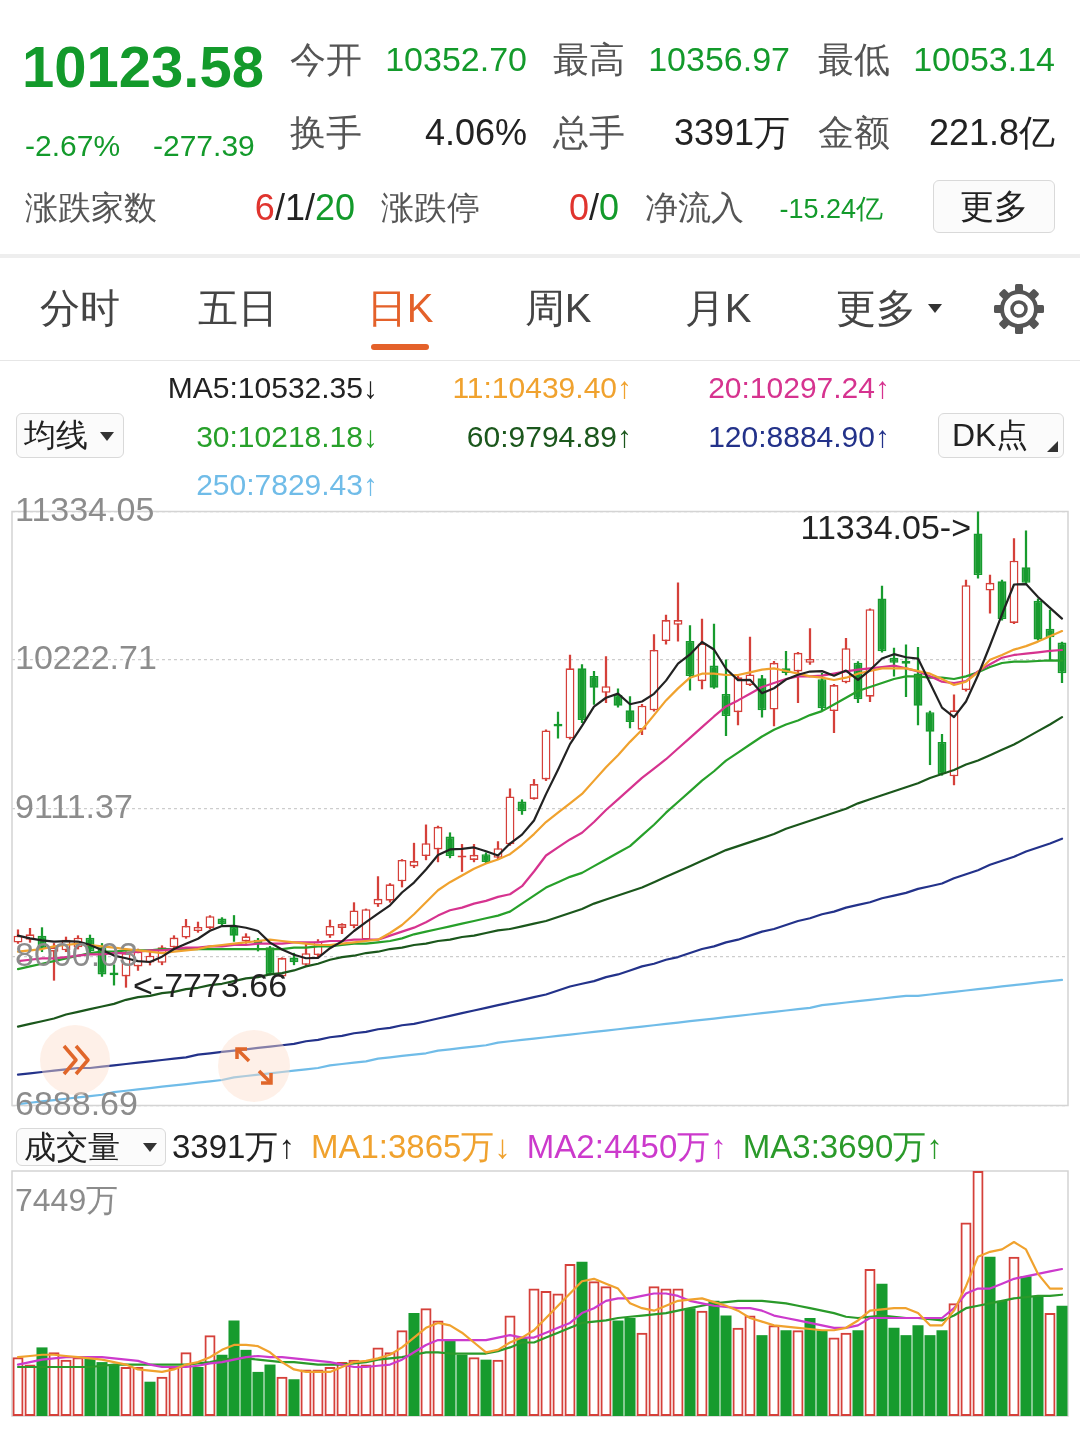 The image size is (1080, 1441). I want to click on text: MA1:3865万↓, so click(410, 1146).